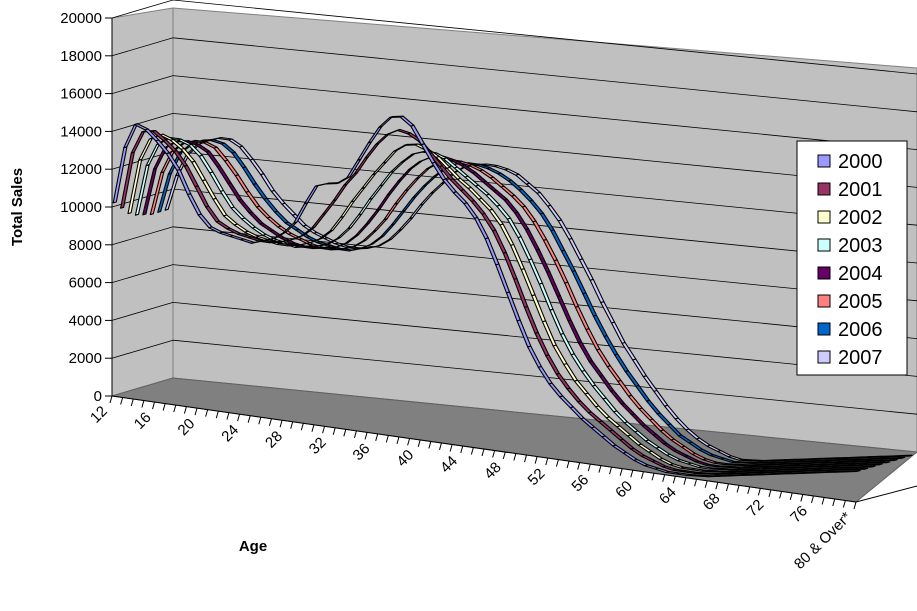 The height and width of the screenshot is (611, 917). I want to click on legend-label-2001: 2001, so click(860, 190).